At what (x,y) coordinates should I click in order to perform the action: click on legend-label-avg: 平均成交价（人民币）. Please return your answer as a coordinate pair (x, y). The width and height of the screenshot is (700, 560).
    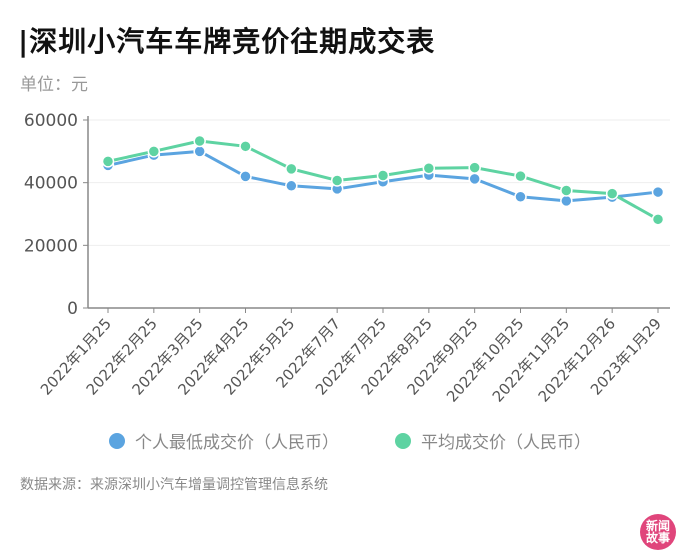
    Looking at the image, I should click on (506, 443).